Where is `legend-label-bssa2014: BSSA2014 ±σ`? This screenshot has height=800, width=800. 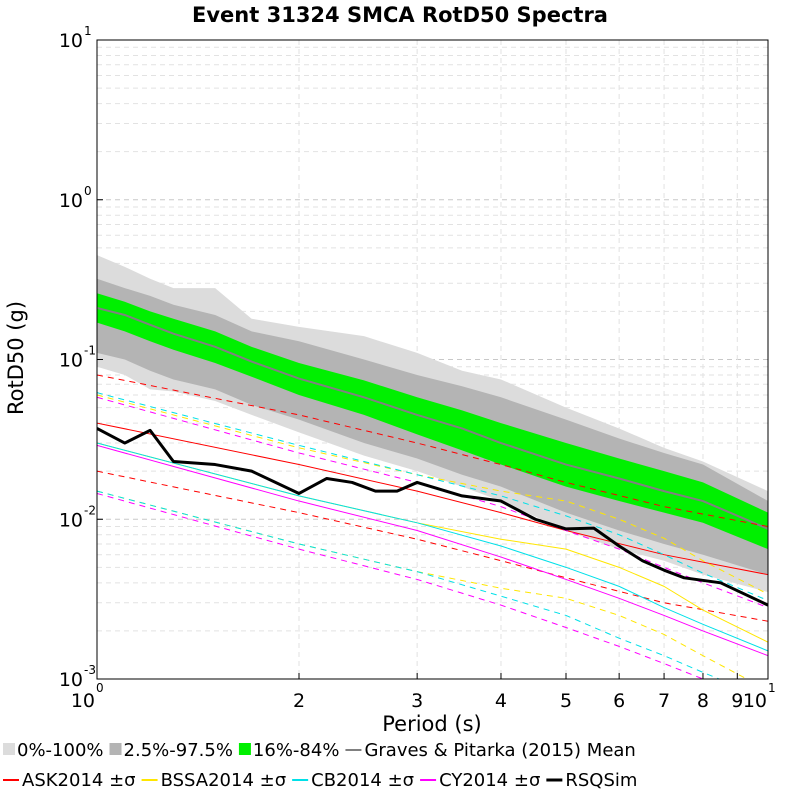 legend-label-bssa2014: BSSA2014 ±σ is located at coordinates (224, 780).